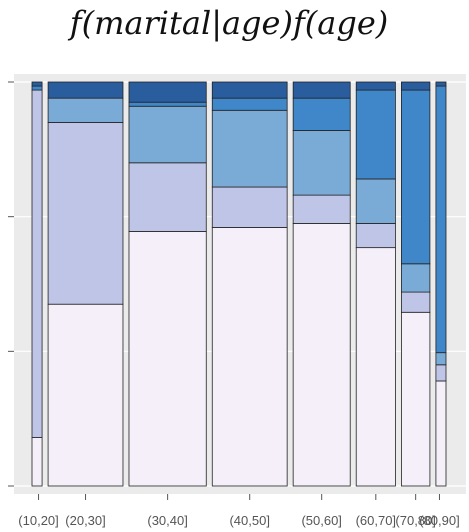 Image resolution: width=469 pixels, height=532 pixels. I want to click on x-tick-label-2: (30,40], so click(167, 520).